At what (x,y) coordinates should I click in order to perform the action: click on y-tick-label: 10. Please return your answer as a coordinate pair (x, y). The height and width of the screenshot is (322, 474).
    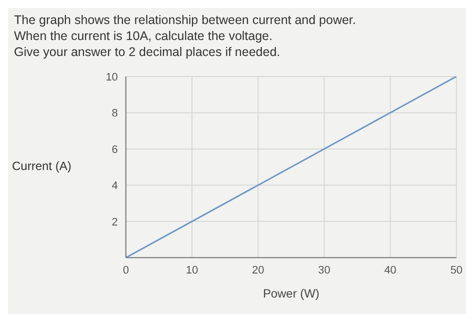
    Looking at the image, I should click on (111, 77).